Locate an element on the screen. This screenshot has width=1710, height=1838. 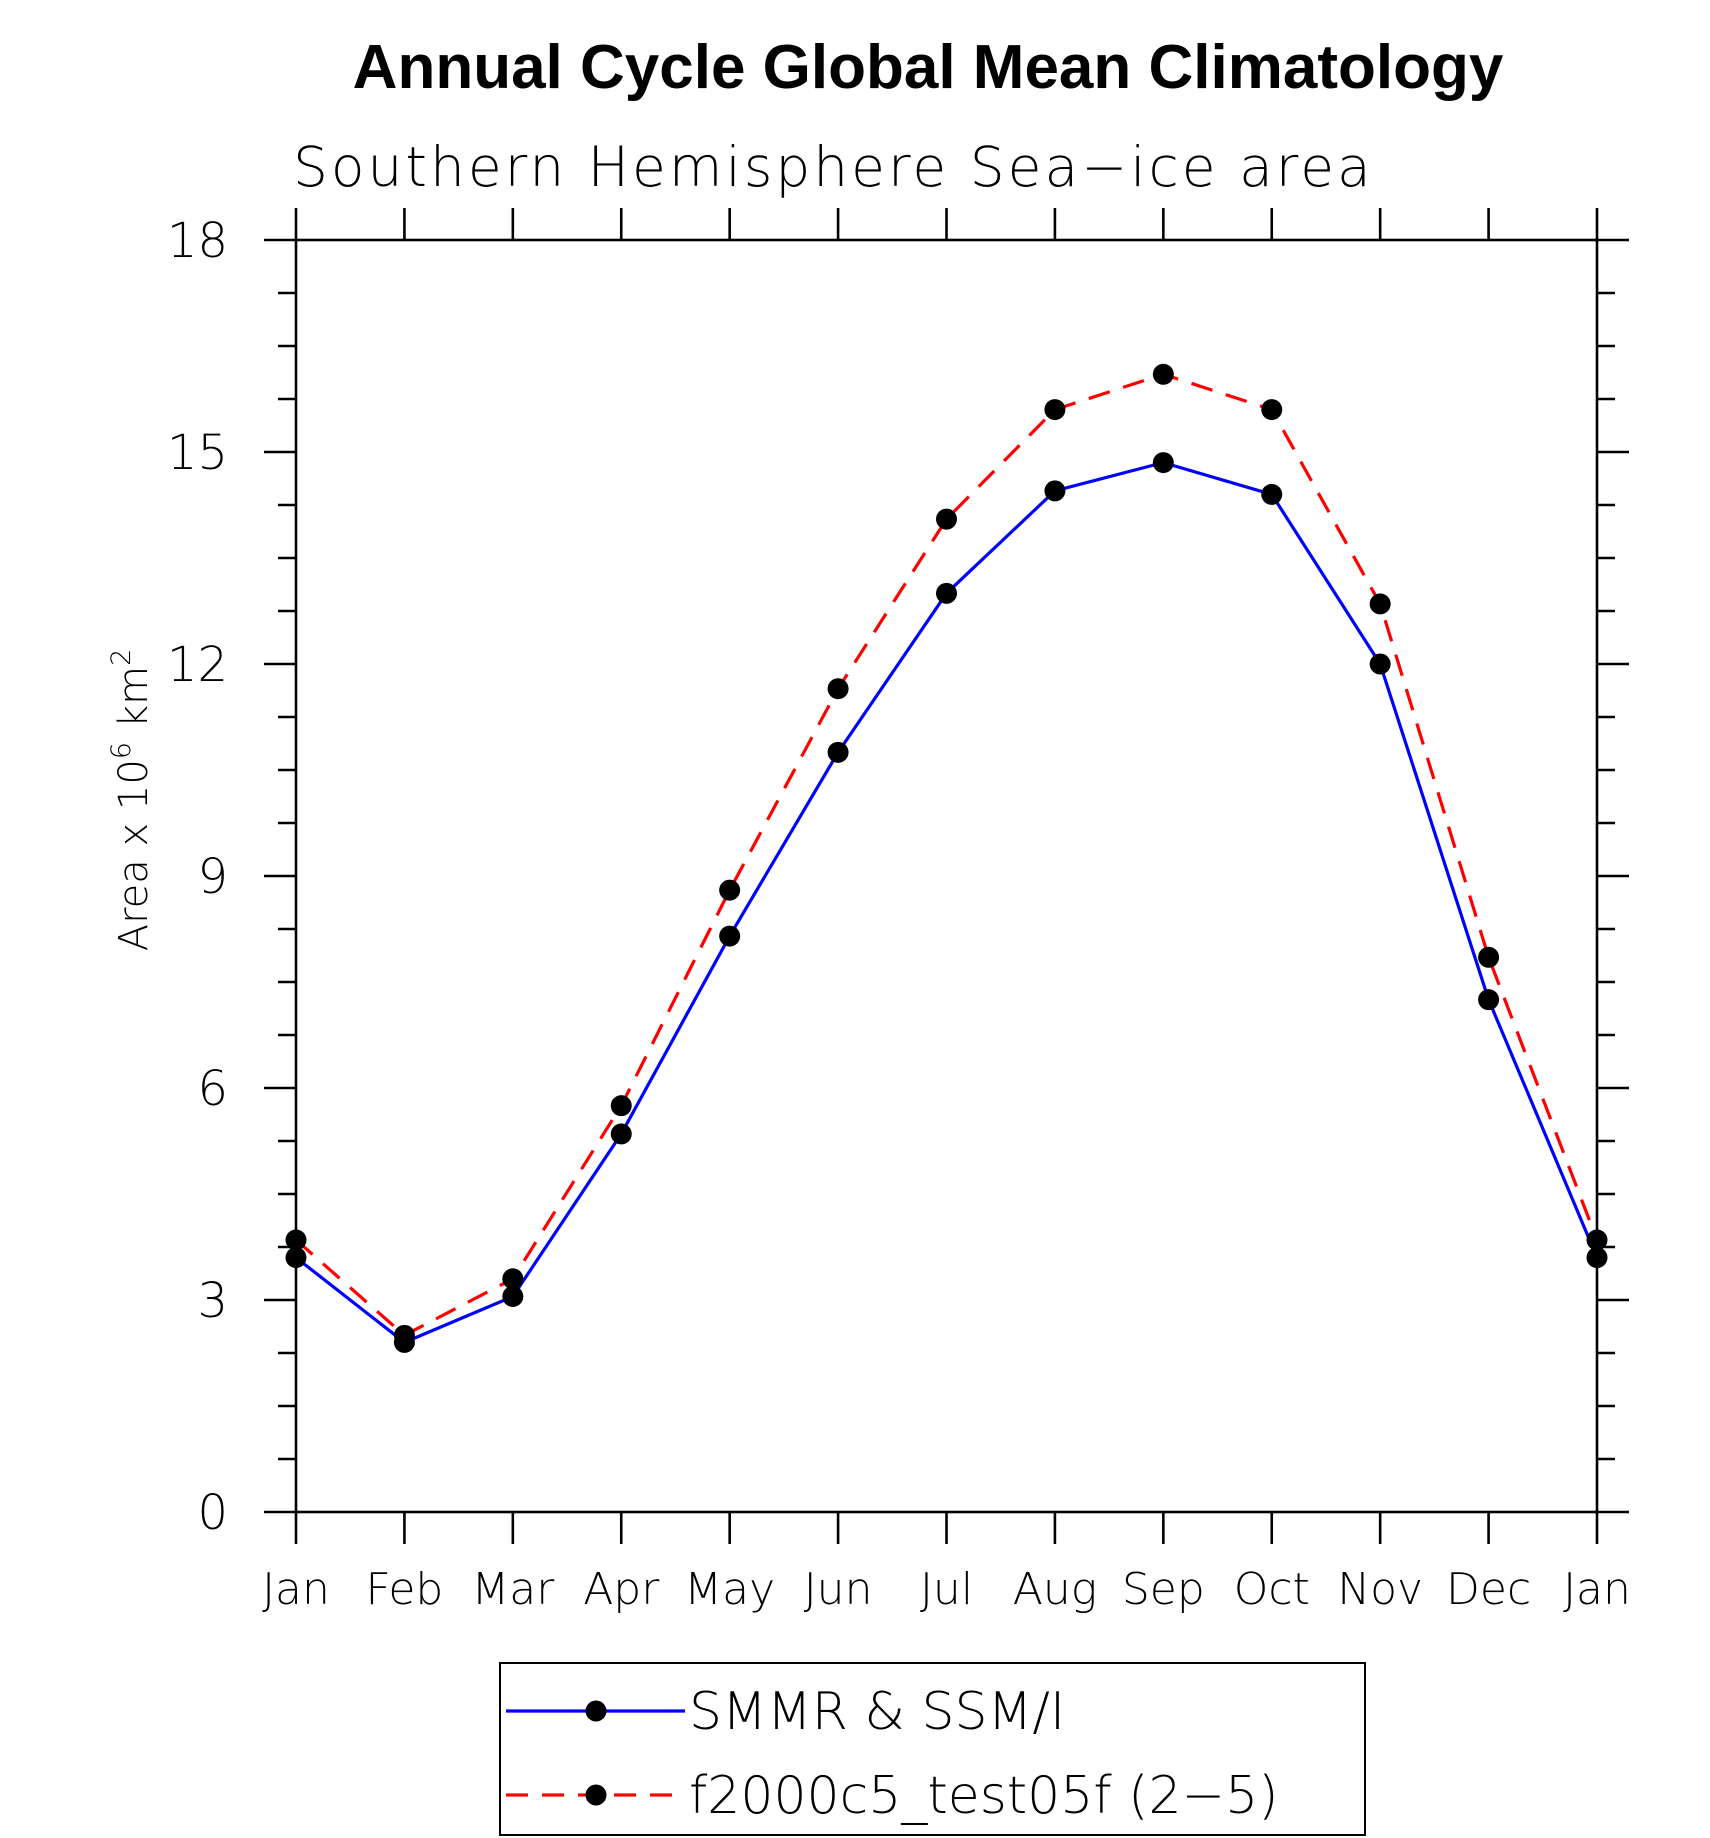
y-axis-label-exp2: 2 is located at coordinates (121, 657).